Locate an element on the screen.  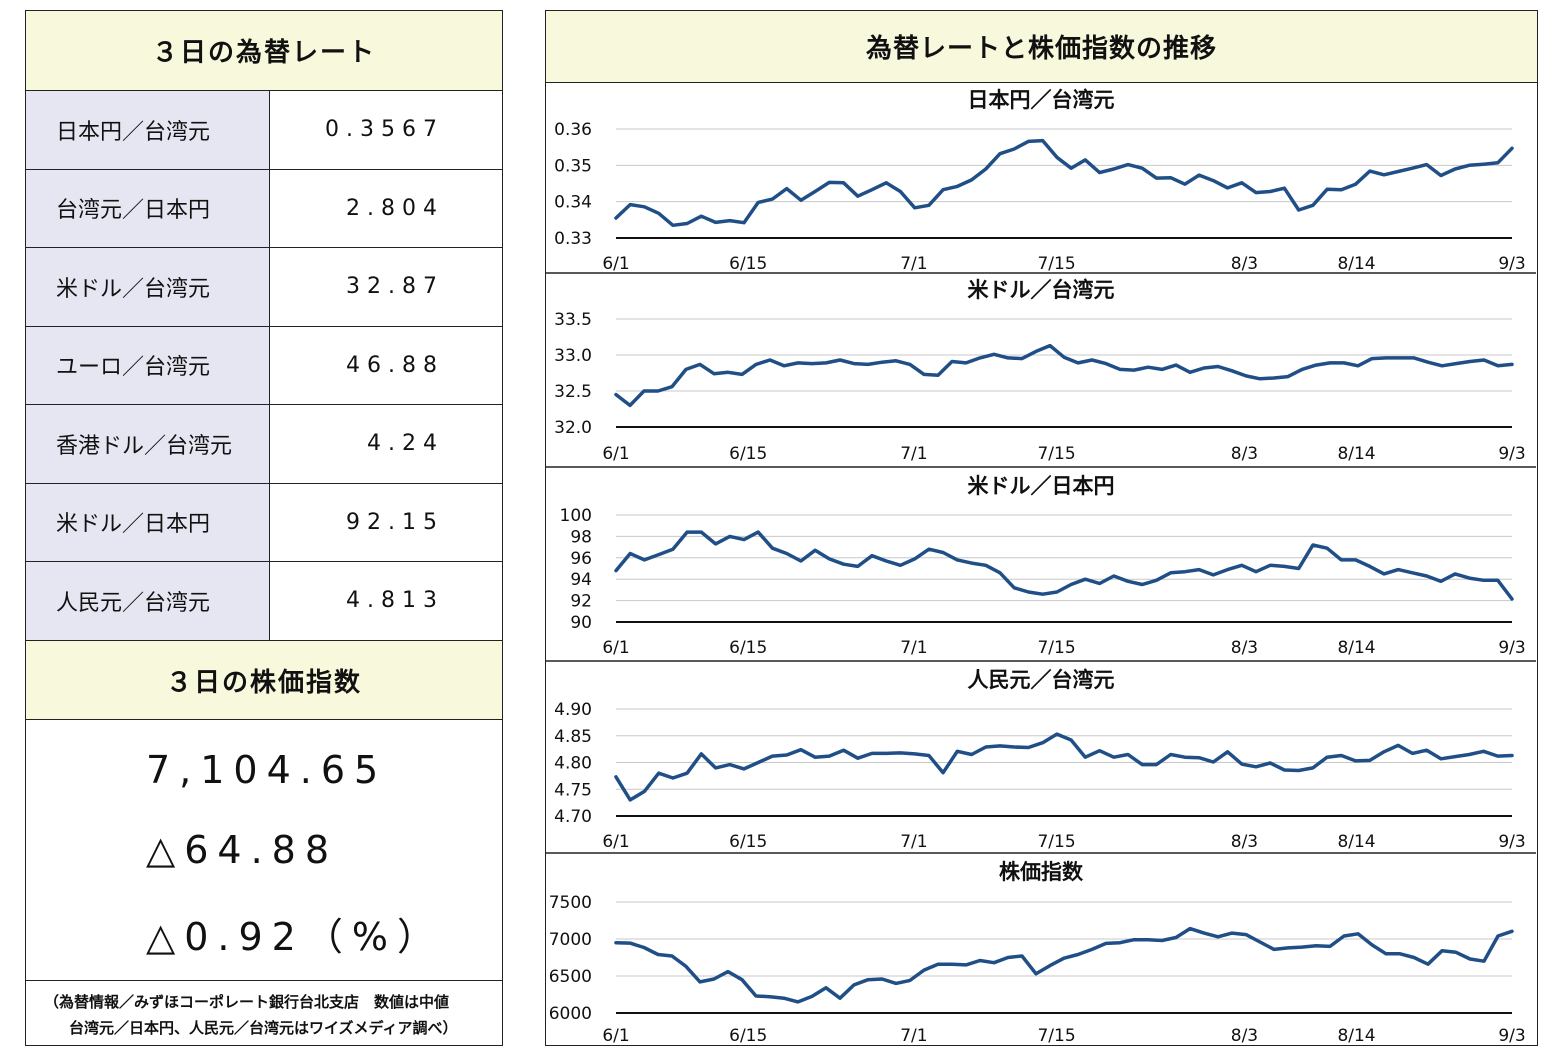
rate-row: 人民元／台湾元 4.813 is located at coordinates (264, 601).